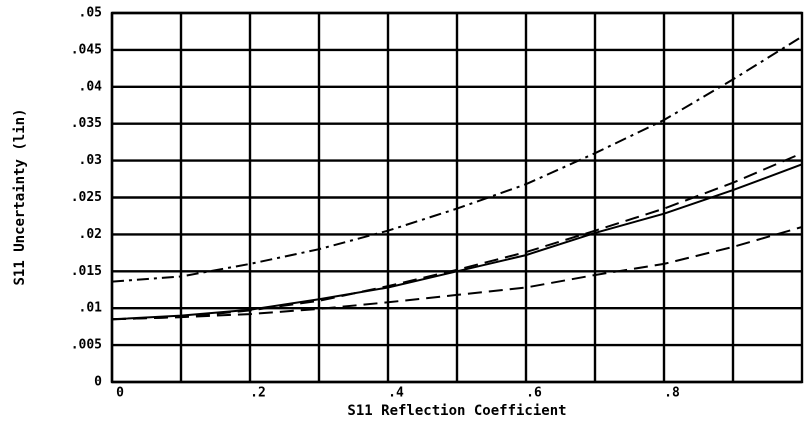  I want to click on y-tick-label: .005, so click(86, 345).